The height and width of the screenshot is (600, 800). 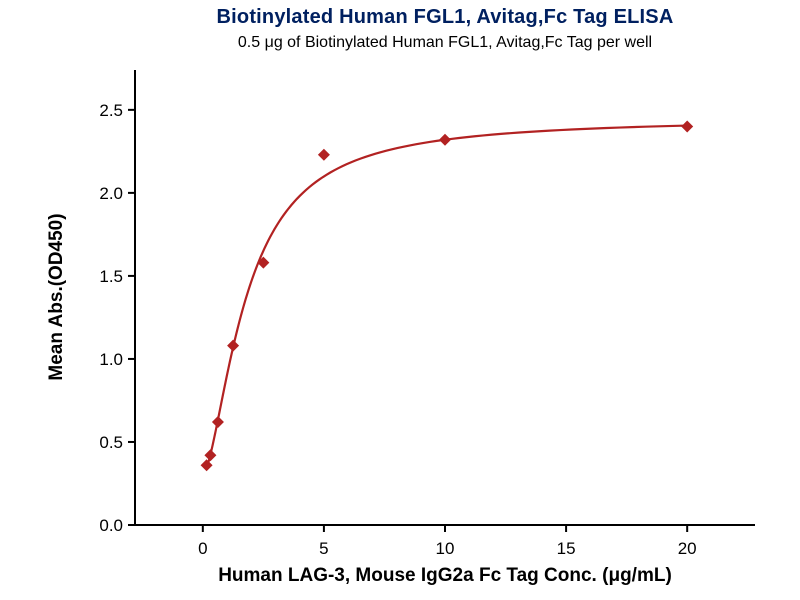 What do you see at coordinates (111, 359) in the screenshot?
I see `svg-text: 1.0` at bounding box center [111, 359].